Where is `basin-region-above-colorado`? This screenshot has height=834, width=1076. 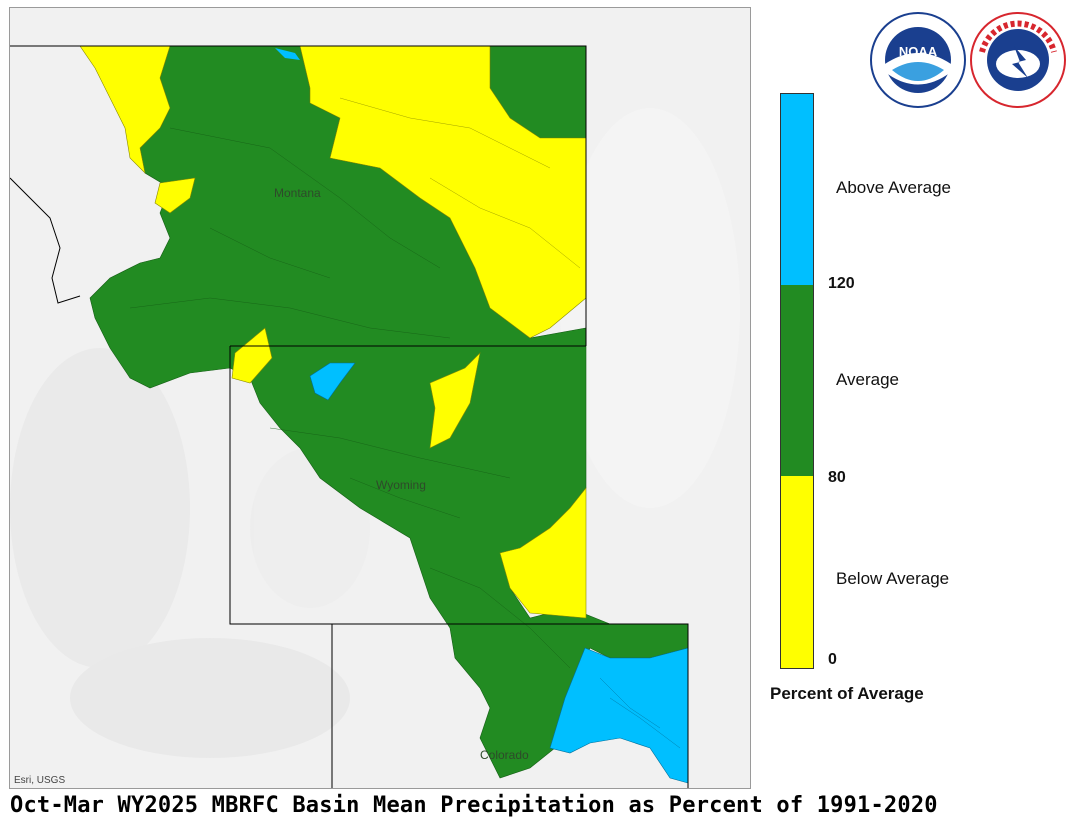
basin-region-above-colorado is located at coordinates (619, 715).